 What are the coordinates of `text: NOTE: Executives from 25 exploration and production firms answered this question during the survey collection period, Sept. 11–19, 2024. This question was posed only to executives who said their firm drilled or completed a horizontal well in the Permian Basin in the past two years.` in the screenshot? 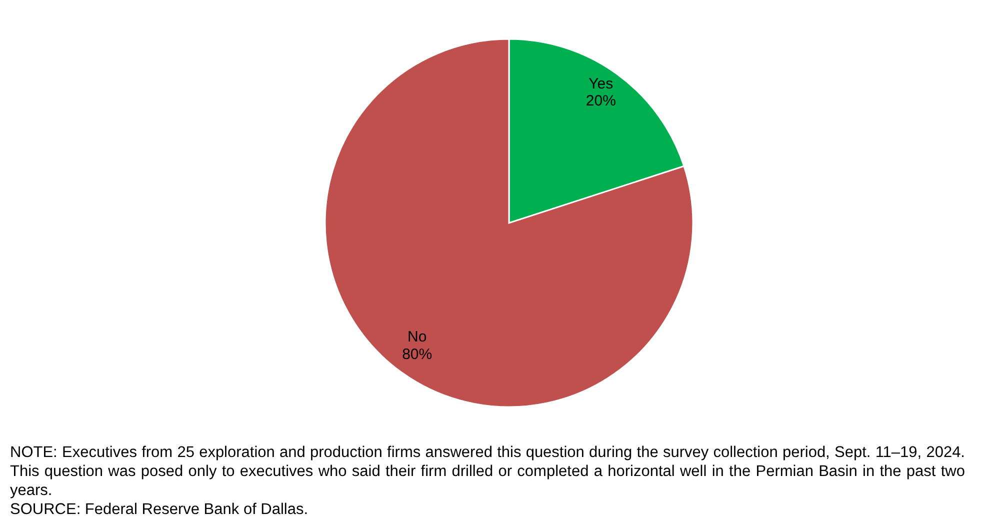 It's located at (487, 471).